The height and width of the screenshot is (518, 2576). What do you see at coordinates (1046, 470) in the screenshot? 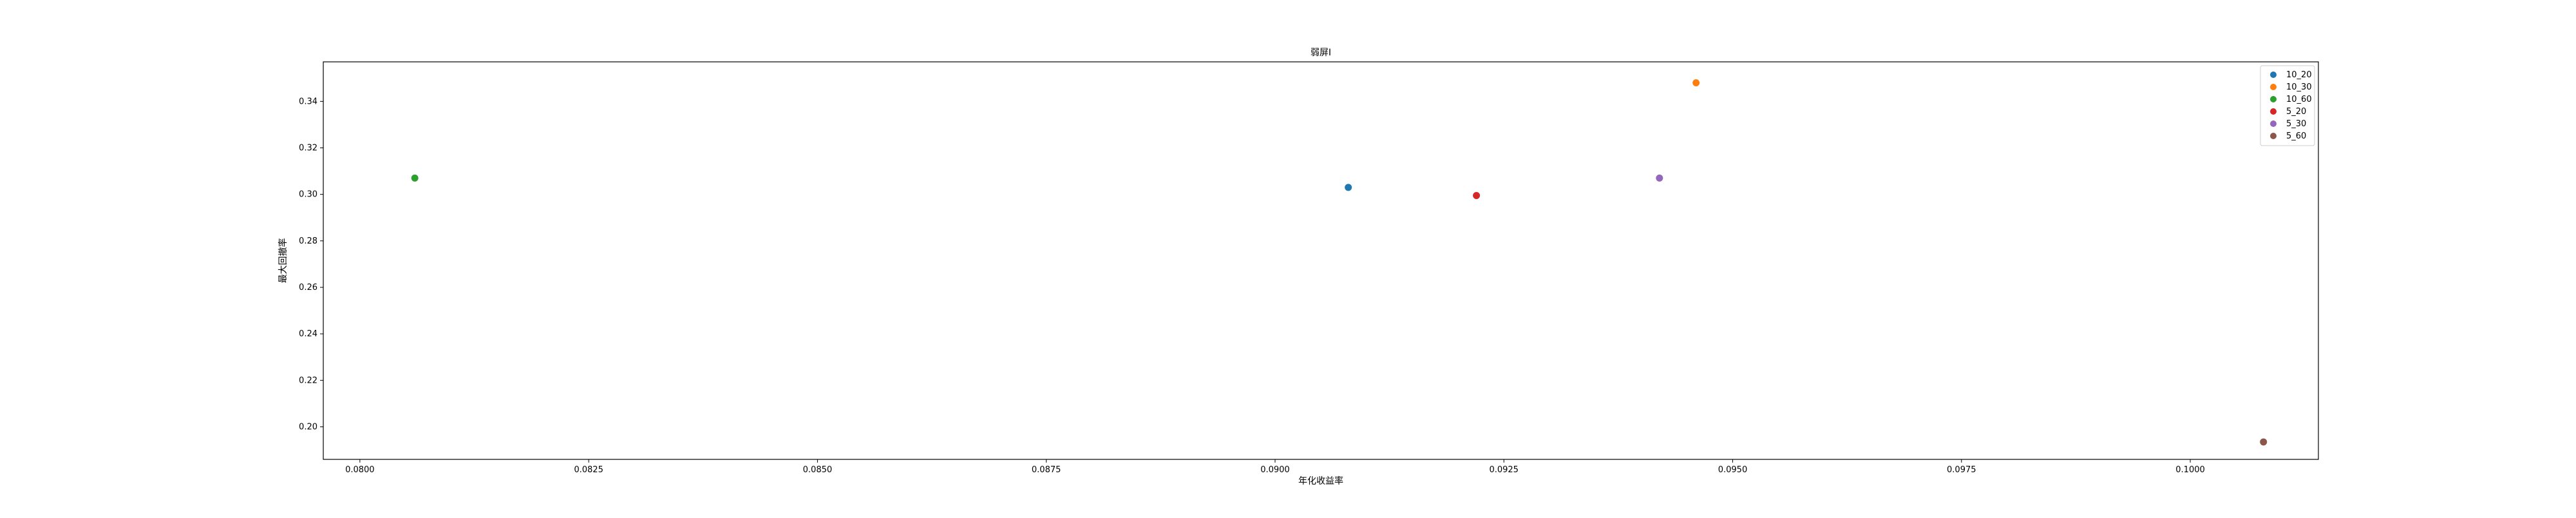
I see `x-tick-label: 0.0875` at bounding box center [1046, 470].